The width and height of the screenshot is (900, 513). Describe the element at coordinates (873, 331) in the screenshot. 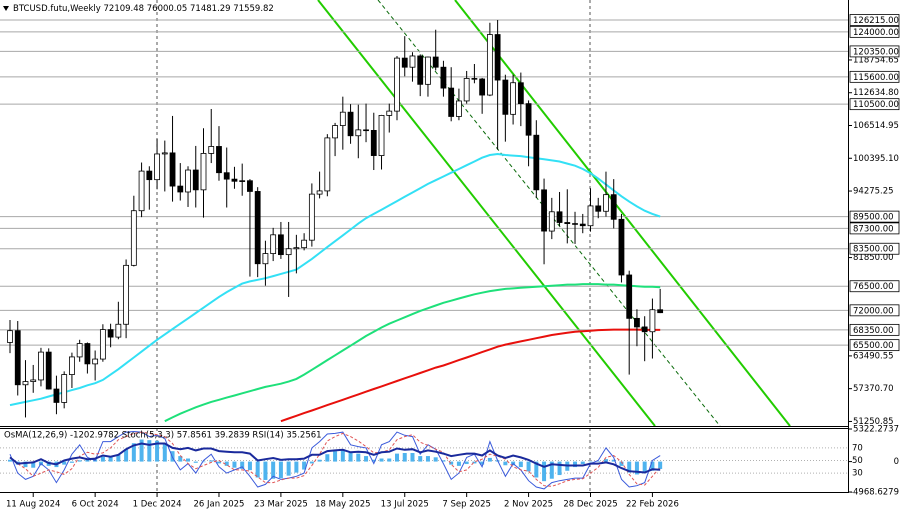

I see `level-label: 68350.00` at that location.